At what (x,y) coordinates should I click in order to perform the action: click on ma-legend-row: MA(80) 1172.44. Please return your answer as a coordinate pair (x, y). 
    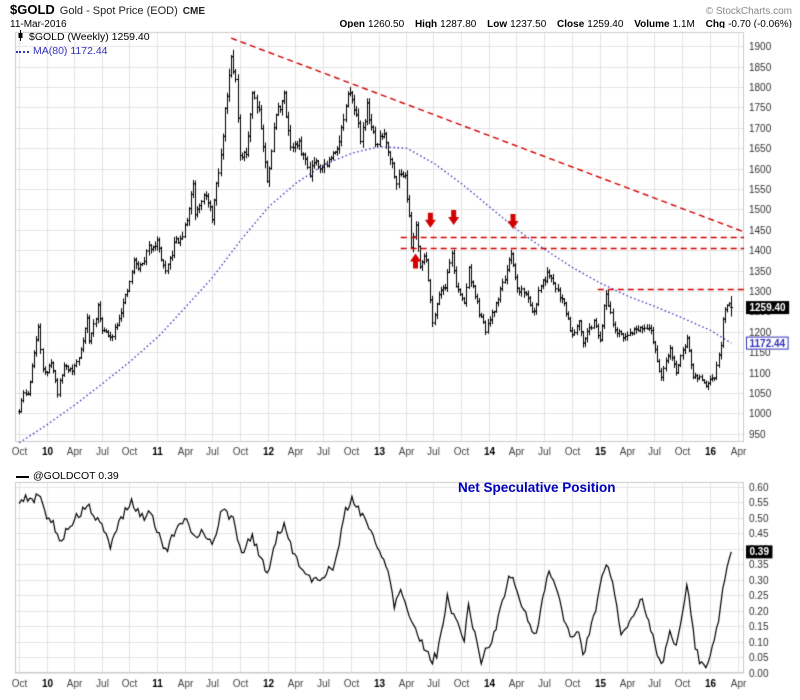
    Looking at the image, I should click on (83, 51).